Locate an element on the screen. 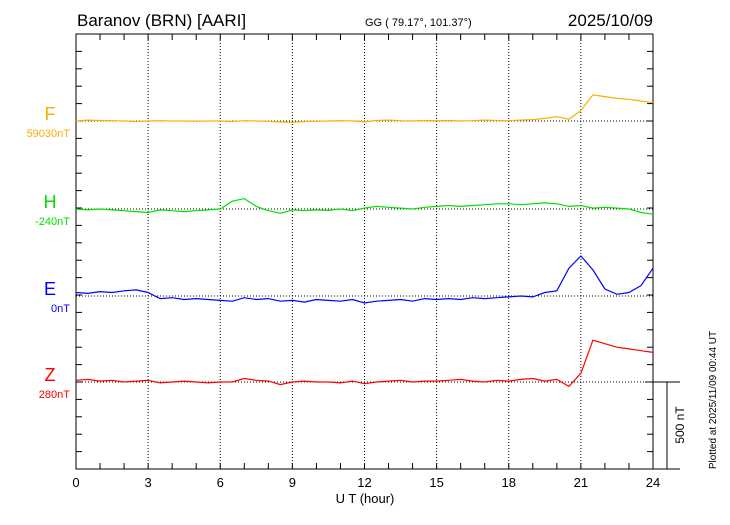 The height and width of the screenshot is (525, 730). x-tick-label: 0 is located at coordinates (75, 482).